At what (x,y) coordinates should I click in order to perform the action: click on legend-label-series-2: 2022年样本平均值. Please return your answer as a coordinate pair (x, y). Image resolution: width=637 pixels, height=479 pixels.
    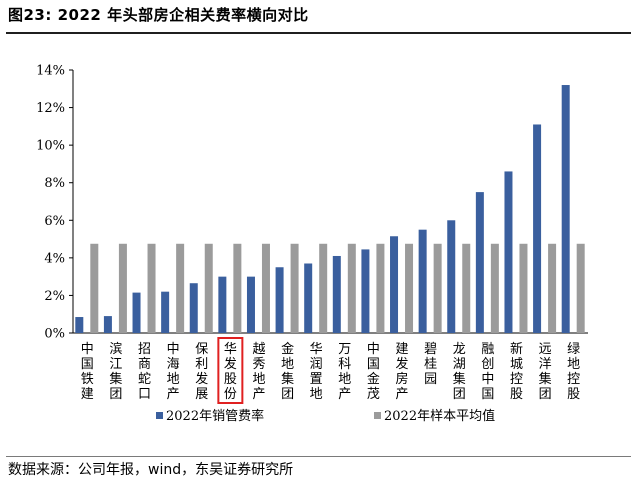
    Looking at the image, I should click on (439, 416).